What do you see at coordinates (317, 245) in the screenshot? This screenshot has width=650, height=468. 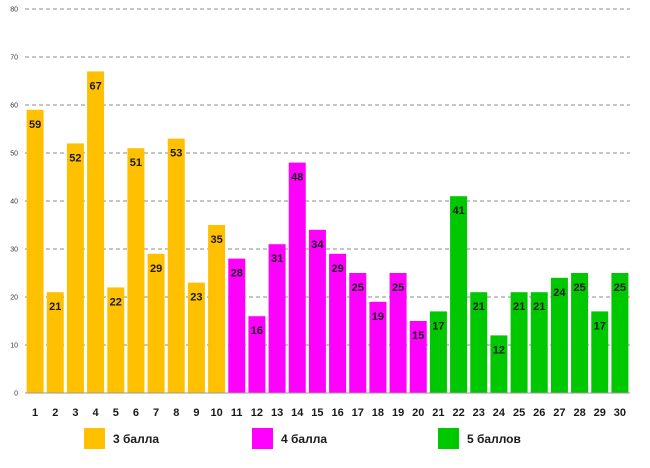 I see `data-label: 34` at bounding box center [317, 245].